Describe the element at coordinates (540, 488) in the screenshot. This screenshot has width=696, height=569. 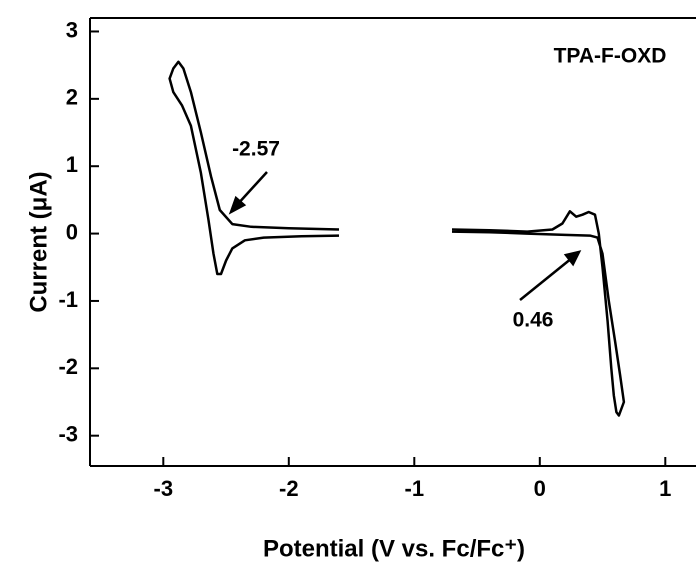
I see `x-tick-label: 0` at that location.